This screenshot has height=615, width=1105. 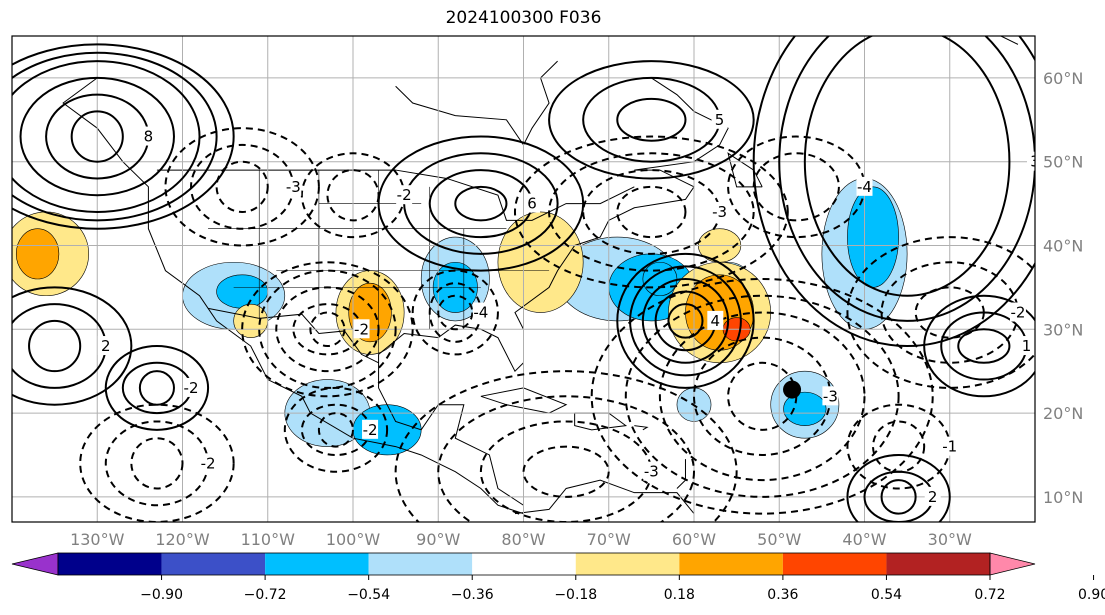 What do you see at coordinates (265, 595) in the screenshot?
I see `colorbar-tick-label: −0.72` at bounding box center [265, 595].